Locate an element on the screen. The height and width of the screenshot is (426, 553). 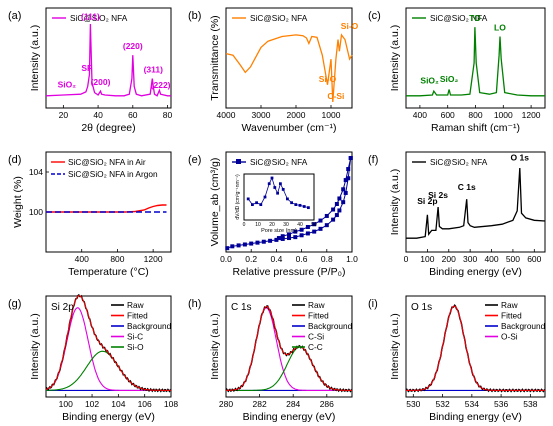
legend-label: Si-C is located at coordinates (135, 337).